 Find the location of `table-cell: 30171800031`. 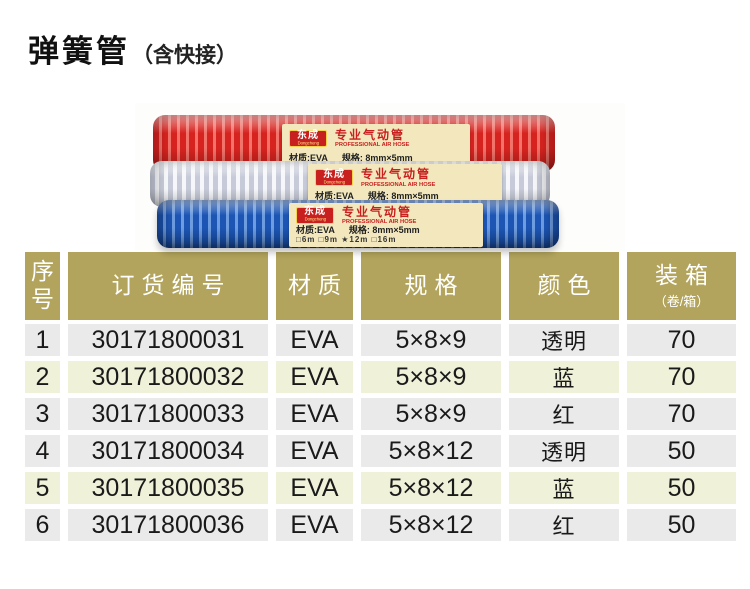

table-cell: 30171800031 is located at coordinates (168, 340).